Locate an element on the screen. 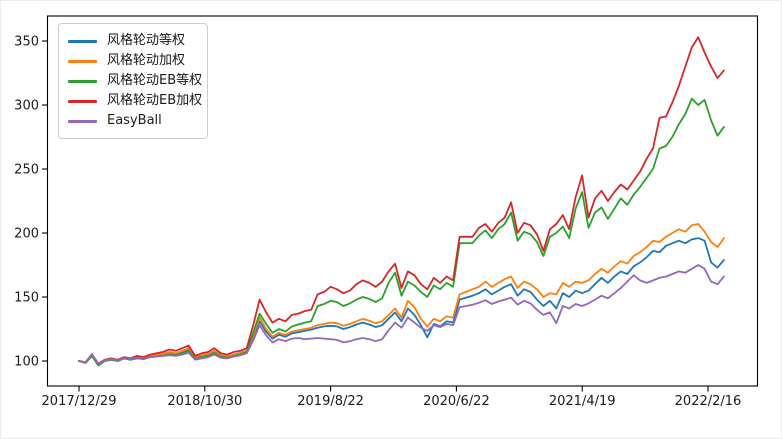  legend: 风格轮动等权 风格轮动加权 风格轮动EB等权 风格轮动EB加权 EasyBall is located at coordinates (133, 81).